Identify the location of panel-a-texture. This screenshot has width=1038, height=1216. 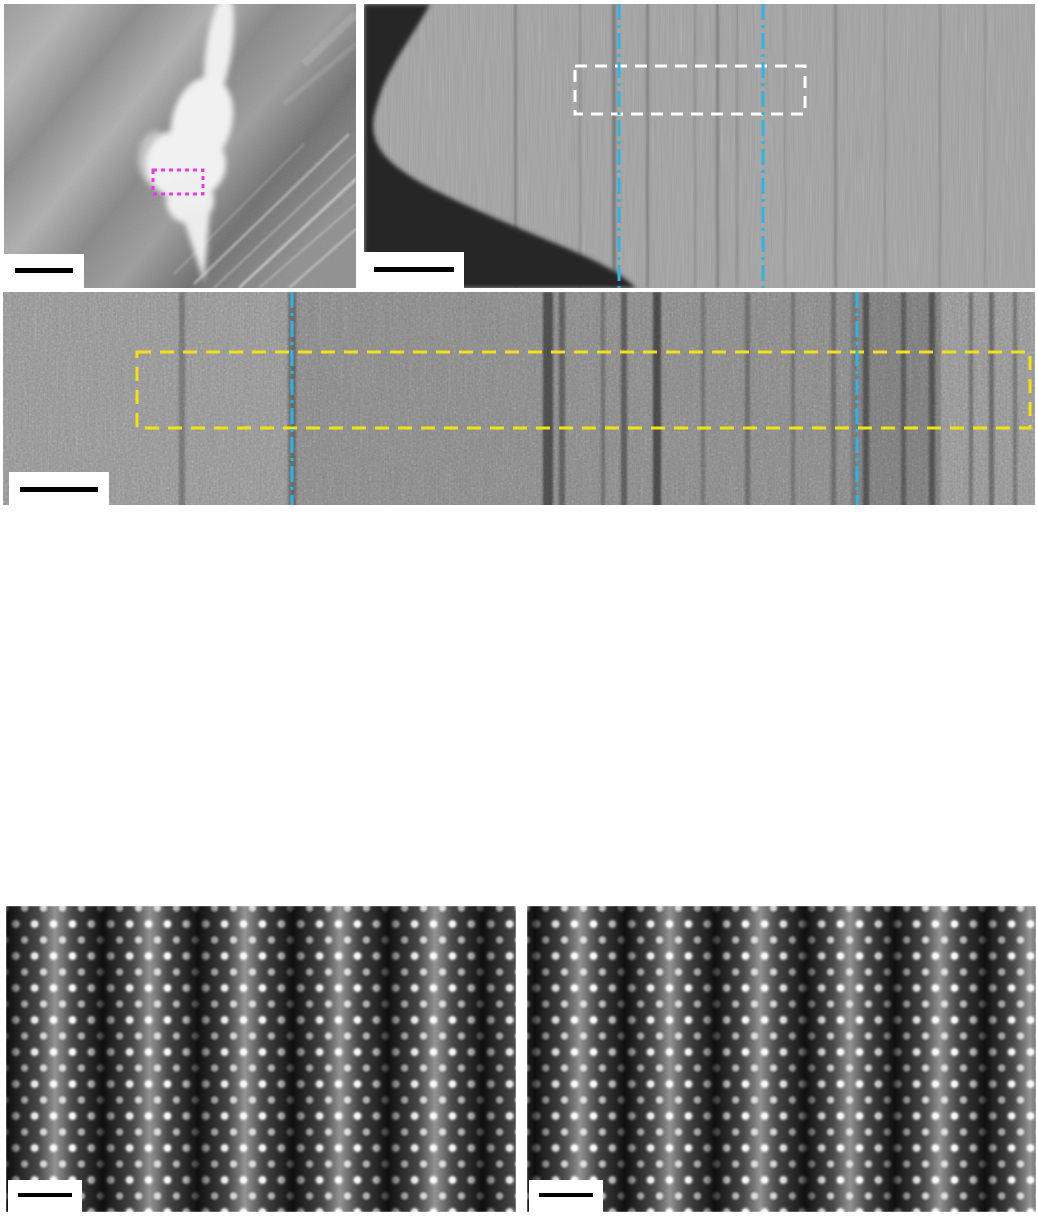
(180, 146).